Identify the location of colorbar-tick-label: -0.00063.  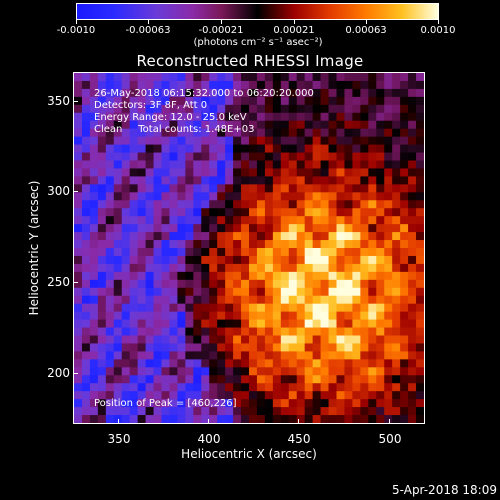
(148, 30).